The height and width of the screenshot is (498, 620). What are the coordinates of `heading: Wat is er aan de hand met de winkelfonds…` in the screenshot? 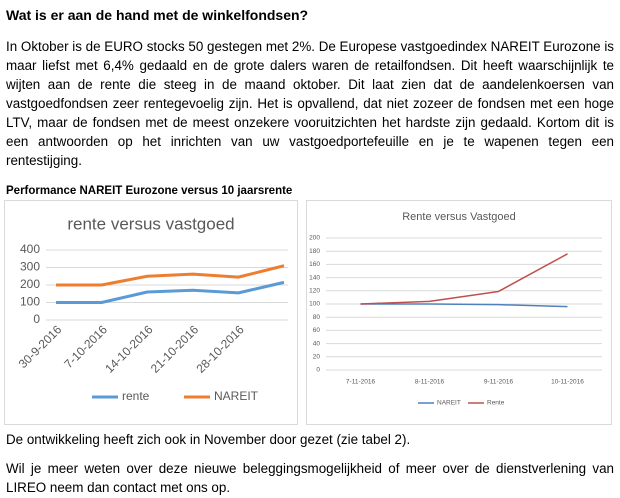 It's located at (157, 15).